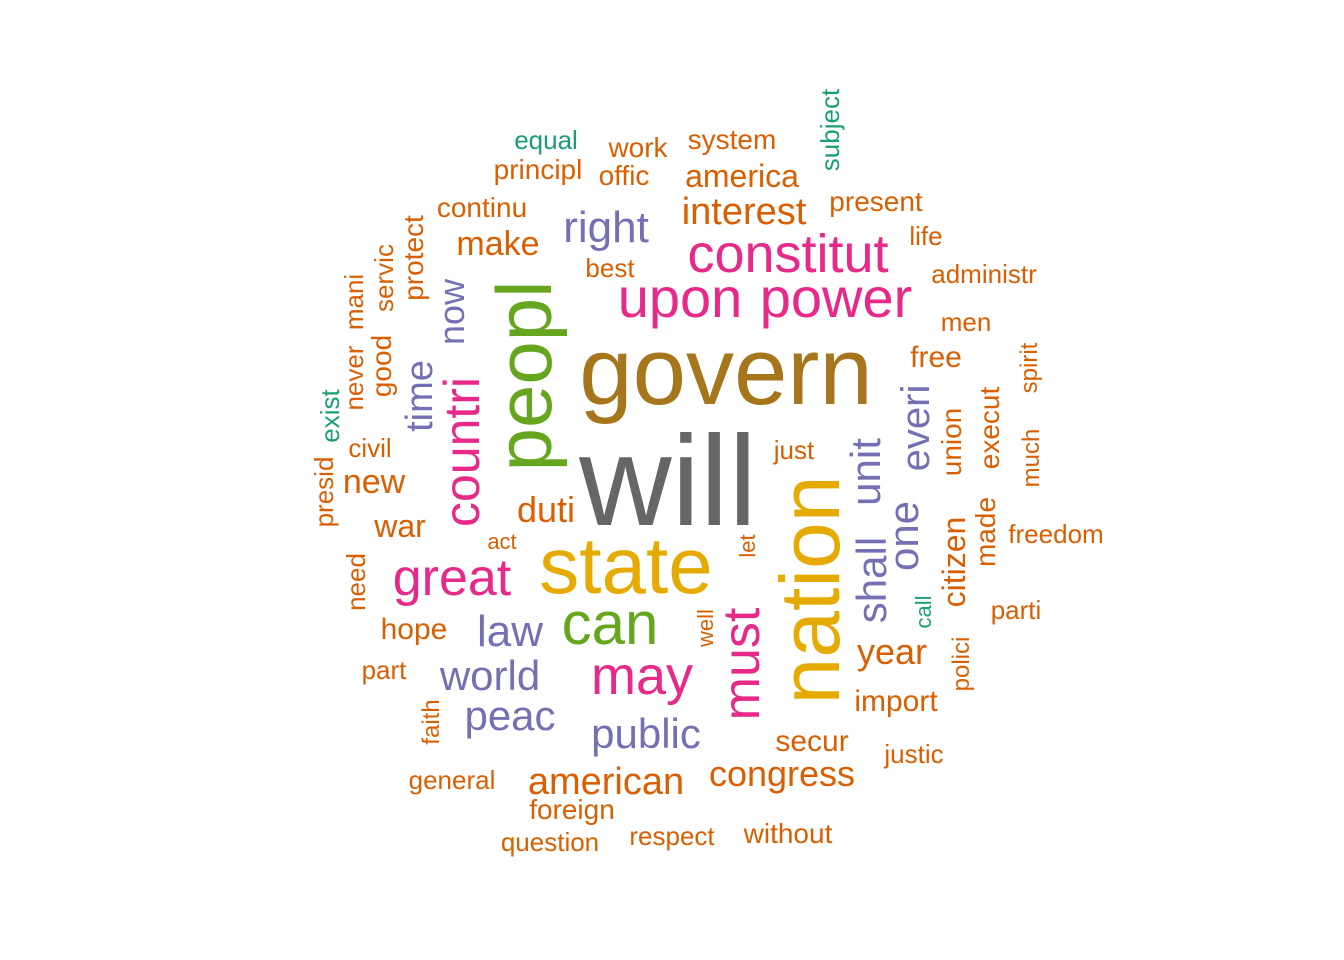 This screenshot has width=1344, height=960. What do you see at coordinates (788, 254) in the screenshot?
I see `word-constitut: constitut` at bounding box center [788, 254].